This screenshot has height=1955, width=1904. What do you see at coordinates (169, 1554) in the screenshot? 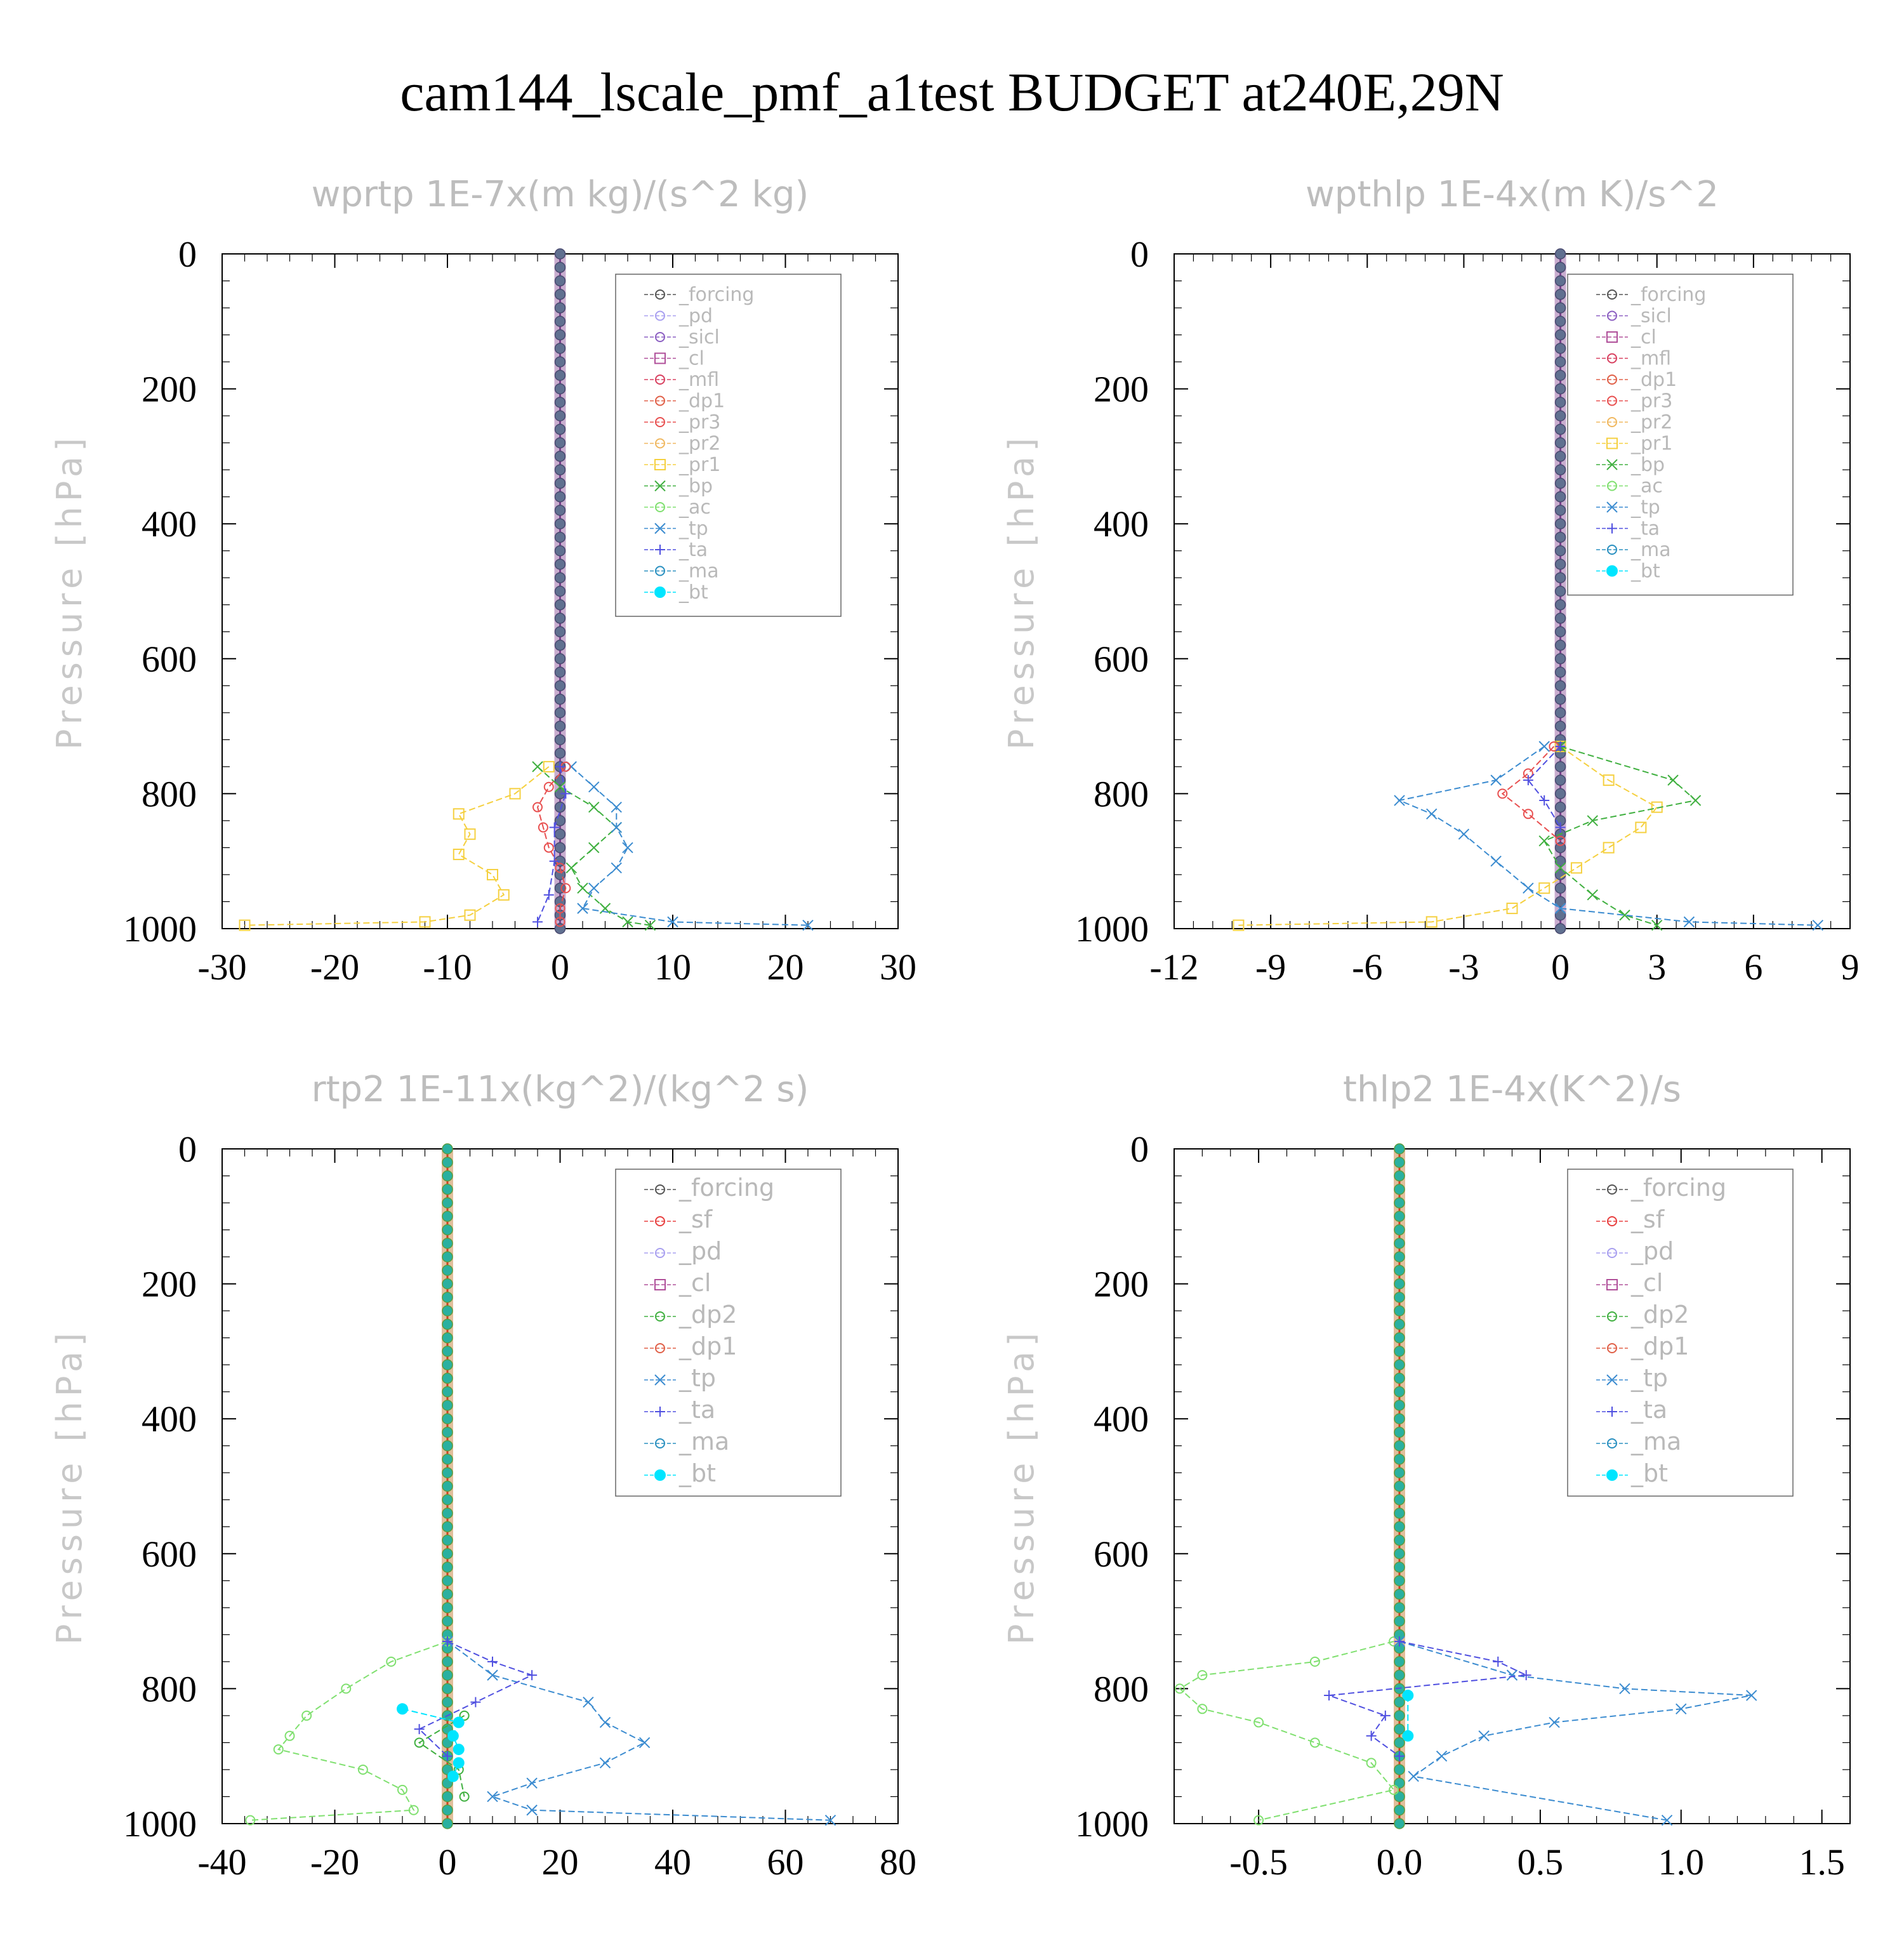
I see `y-tick-label: 600` at bounding box center [169, 1554].